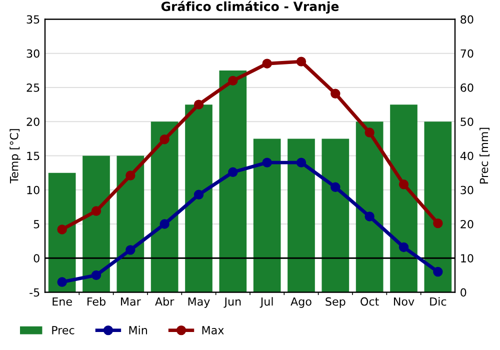 This screenshot has width=500, height=350. What do you see at coordinates (485, 156) in the screenshot?
I see `y2-axis-title: Prec [mm]` at bounding box center [485, 156].